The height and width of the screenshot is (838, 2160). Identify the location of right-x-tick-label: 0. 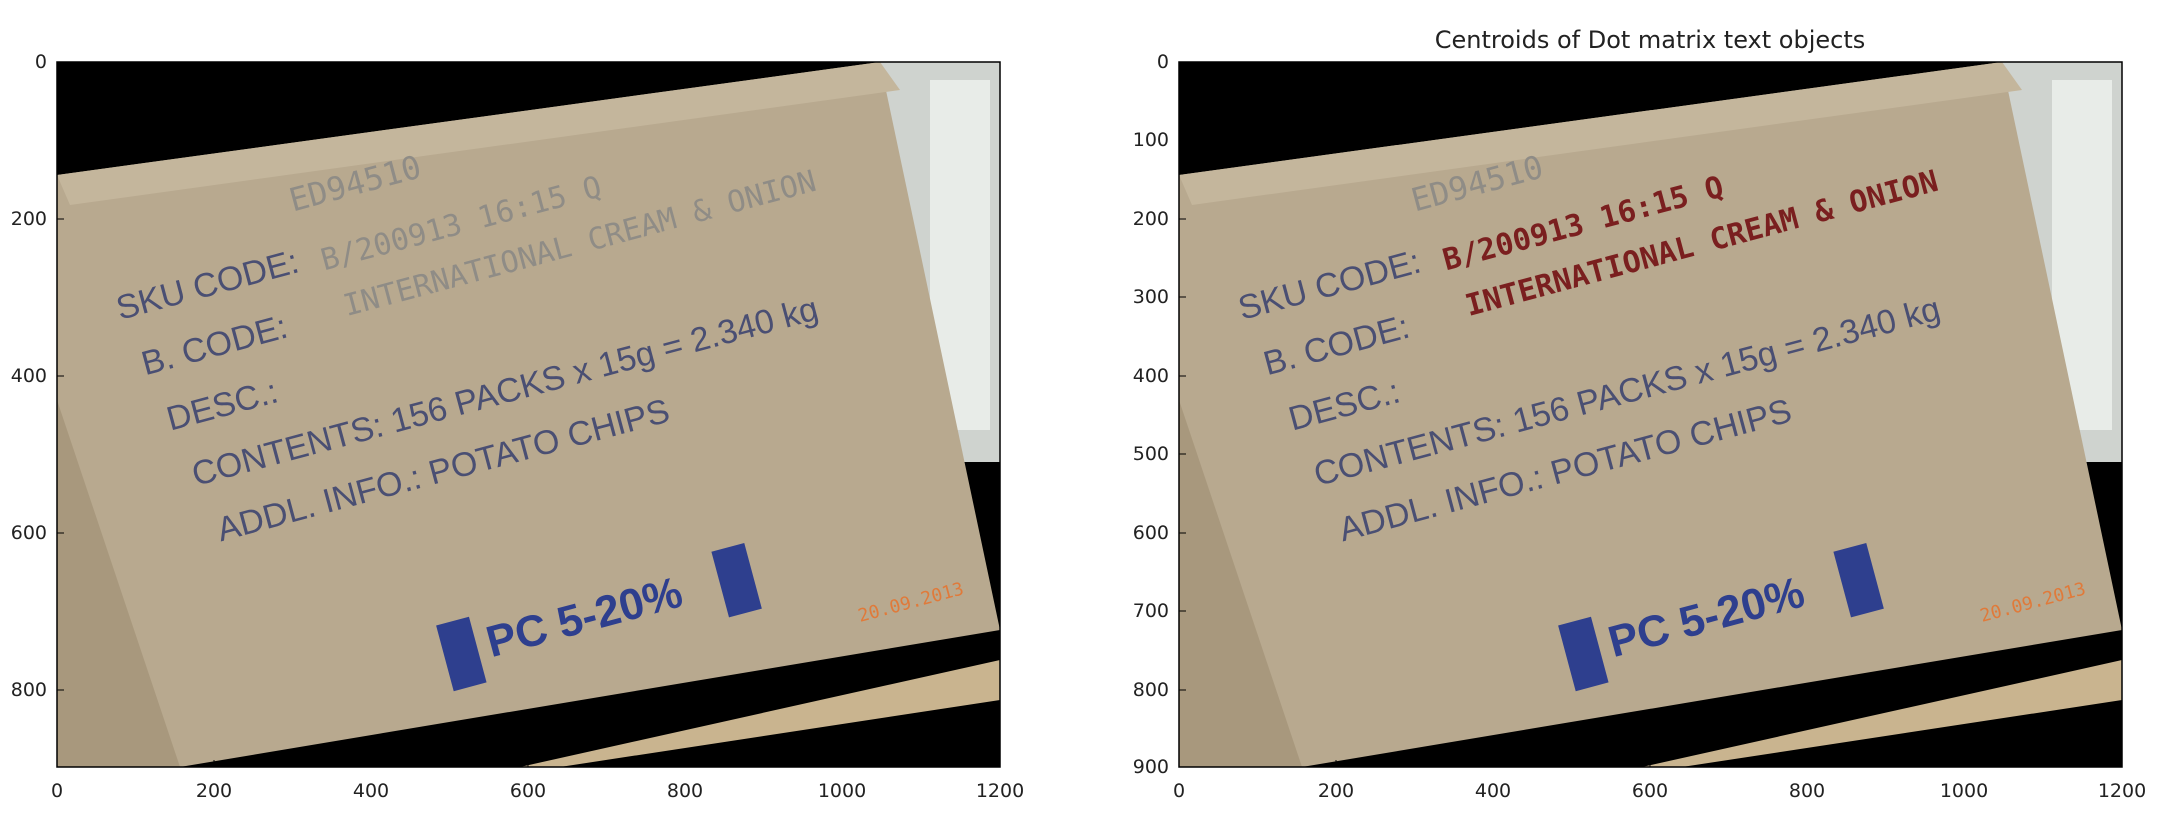
(1179, 791).